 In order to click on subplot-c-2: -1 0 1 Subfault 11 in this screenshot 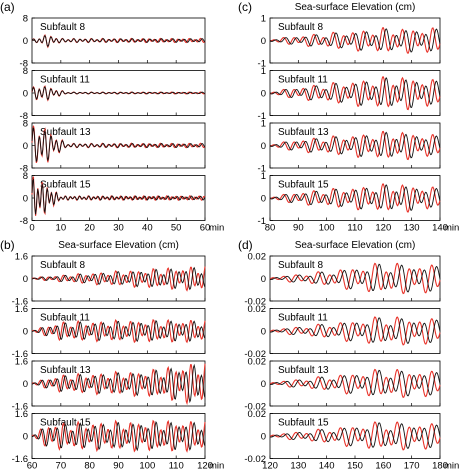, I will do `click(349, 94)`.